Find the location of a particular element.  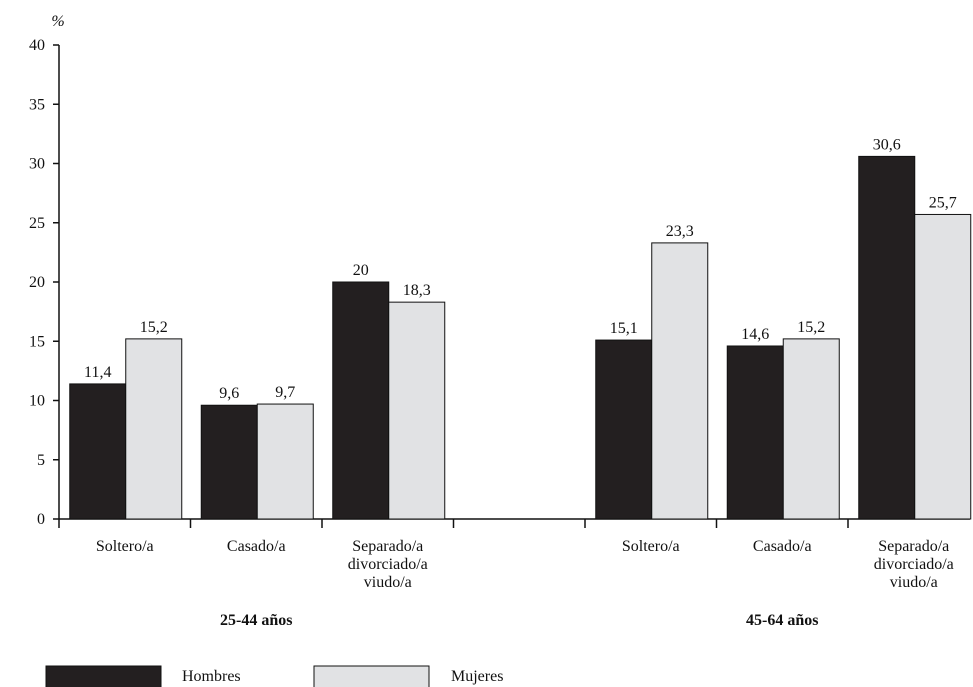

legend-label: Mujeres is located at coordinates (477, 676).